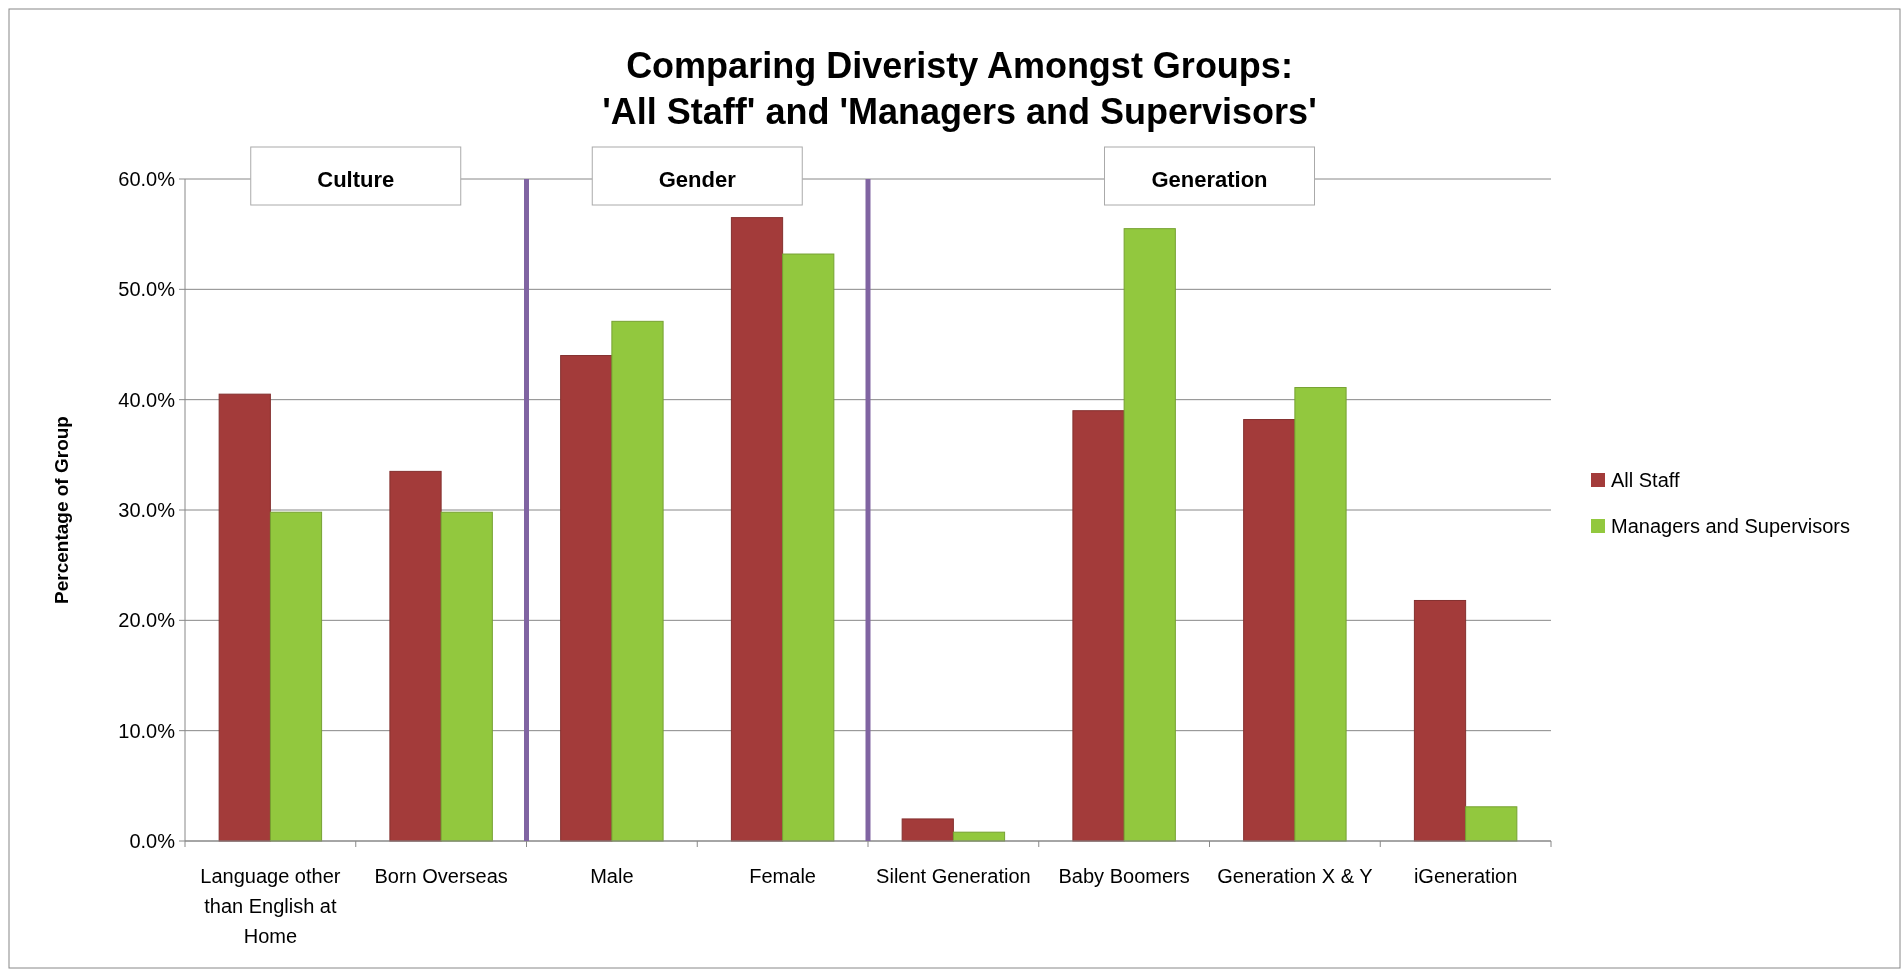  I want to click on y-tick-label: 10.0%, so click(147, 730).